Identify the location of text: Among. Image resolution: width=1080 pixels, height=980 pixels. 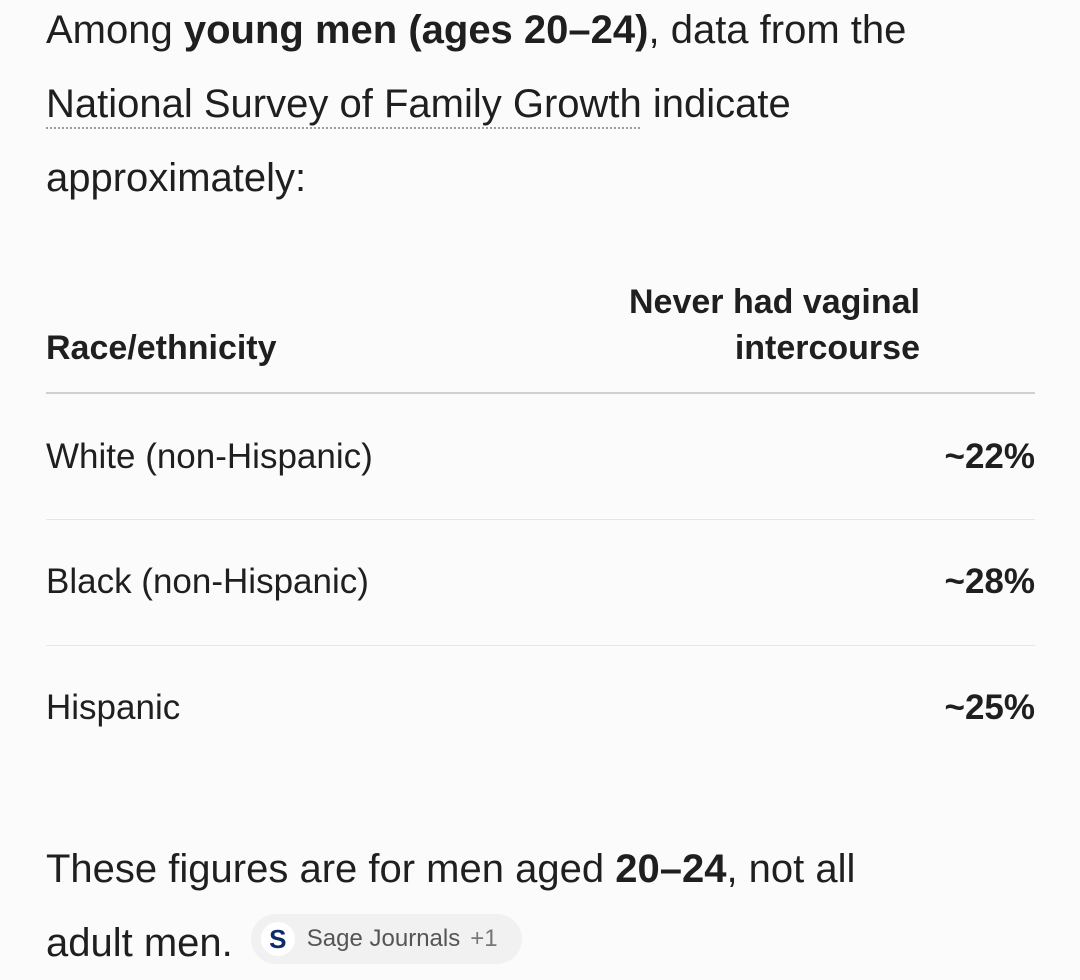
(115, 30).